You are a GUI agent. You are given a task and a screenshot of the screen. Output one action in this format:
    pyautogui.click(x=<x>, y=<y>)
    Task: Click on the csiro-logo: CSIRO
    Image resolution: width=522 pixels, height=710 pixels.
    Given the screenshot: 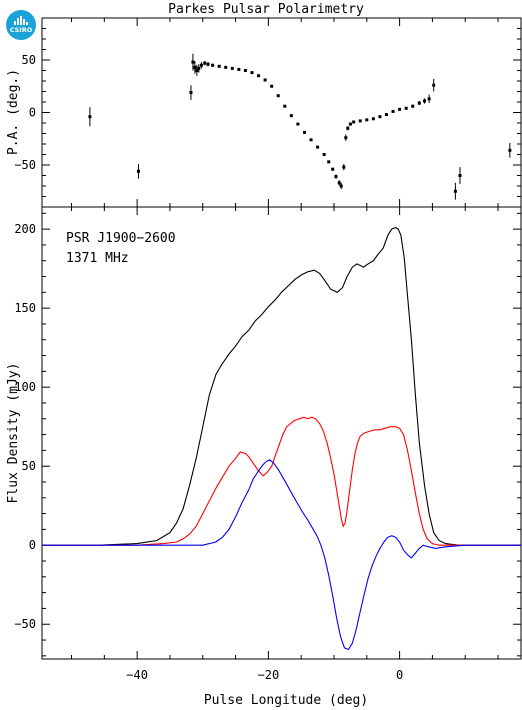 What is the action you would take?
    pyautogui.click(x=21, y=25)
    